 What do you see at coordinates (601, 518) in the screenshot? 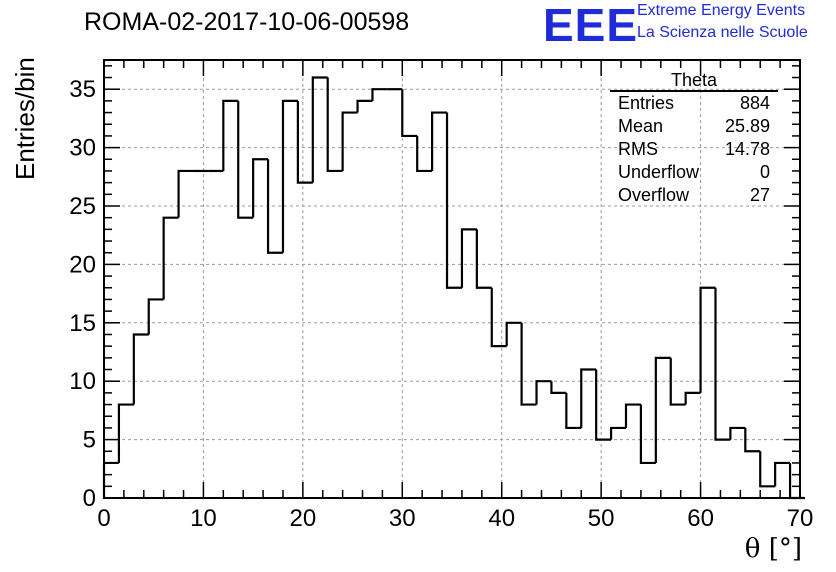
I see `x-tick-label: 50` at bounding box center [601, 518].